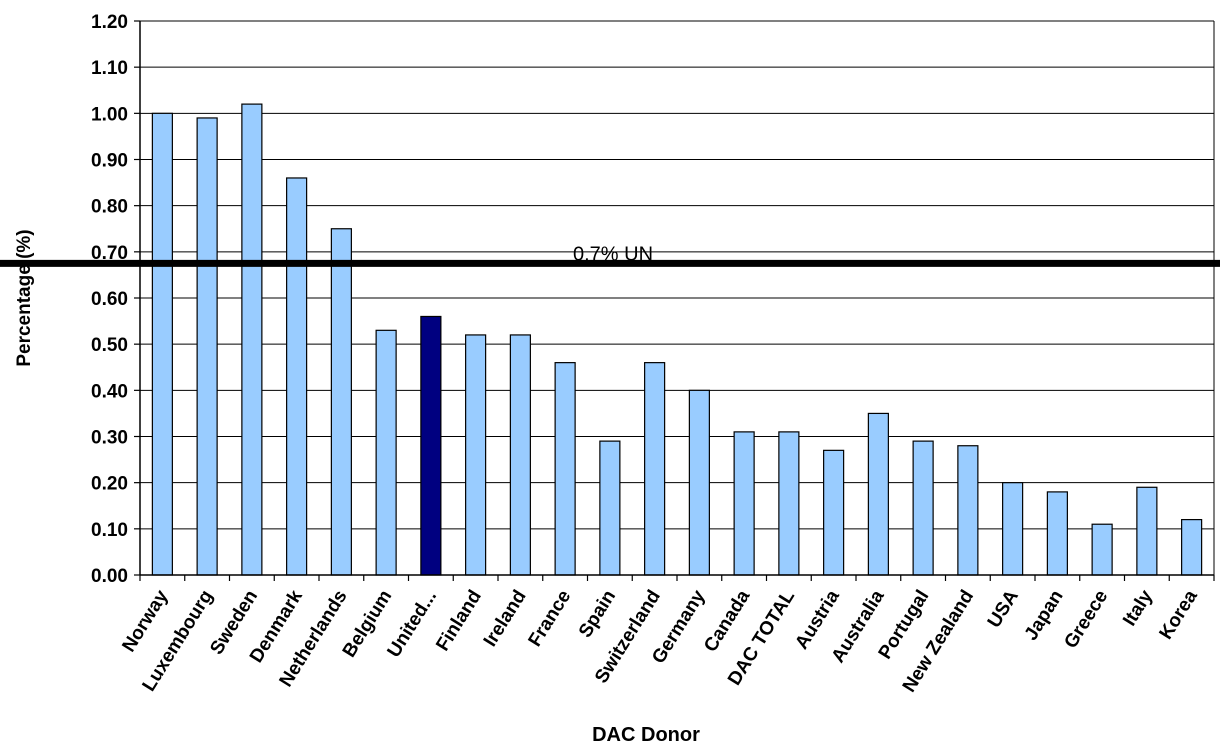 This screenshot has height=754, width=1220. Describe the element at coordinates (610, 508) in the screenshot. I see `bar-spain` at that location.